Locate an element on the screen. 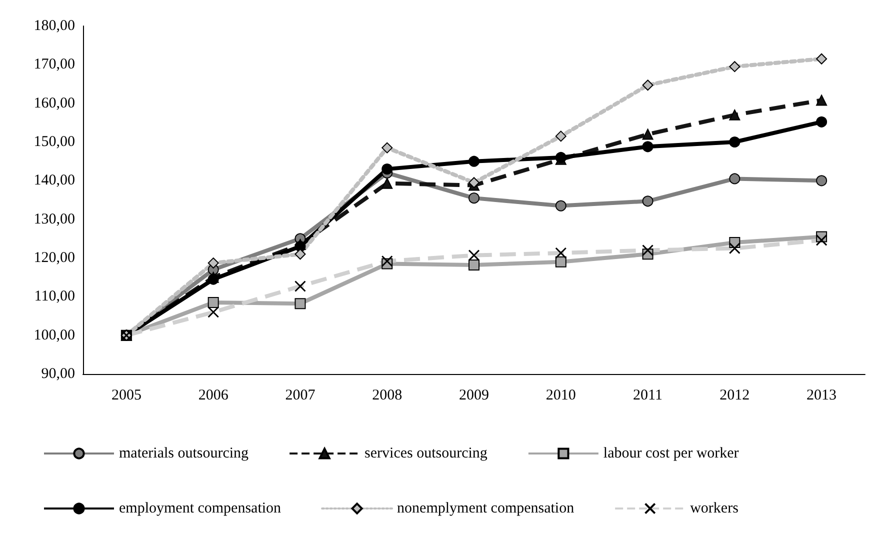 Image resolution: width=893 pixels, height=537 pixels. legend-label: labour cost per worker is located at coordinates (671, 454).